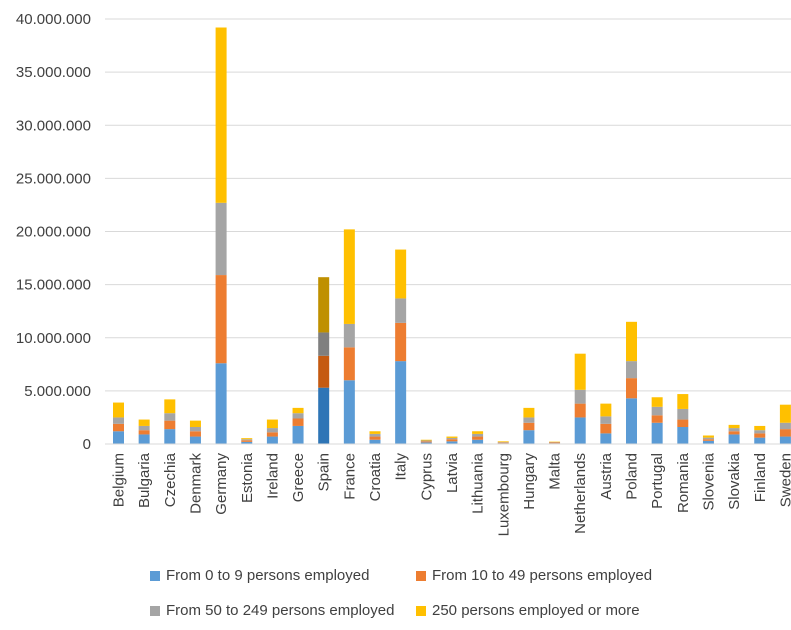 This screenshot has width=791, height=630. Describe the element at coordinates (529, 481) in the screenshot. I see `x-tick-label: Hungary` at that location.